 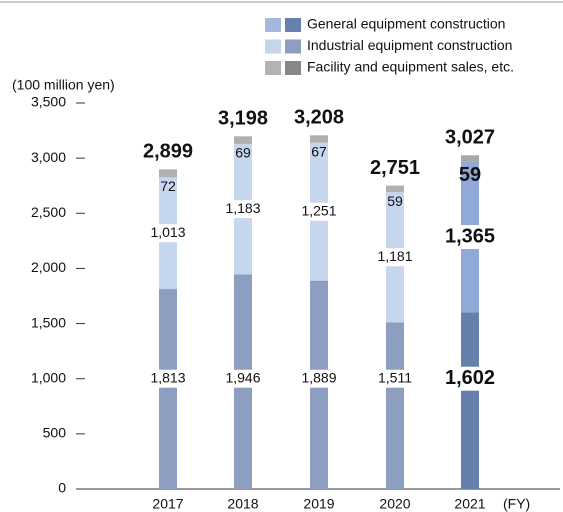 What do you see at coordinates (168, 152) in the screenshot?
I see `total-label: 2,899` at bounding box center [168, 152].